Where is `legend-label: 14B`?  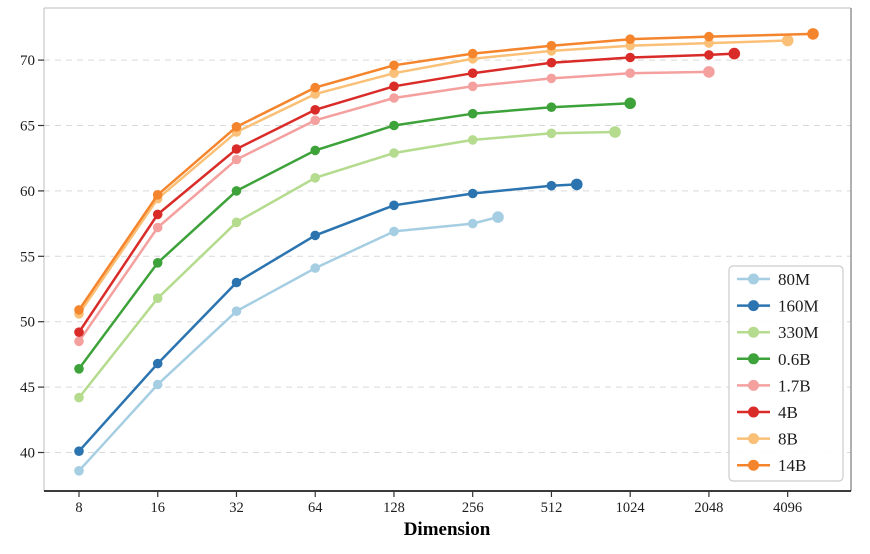 legend-label: 14B is located at coordinates (792, 465).